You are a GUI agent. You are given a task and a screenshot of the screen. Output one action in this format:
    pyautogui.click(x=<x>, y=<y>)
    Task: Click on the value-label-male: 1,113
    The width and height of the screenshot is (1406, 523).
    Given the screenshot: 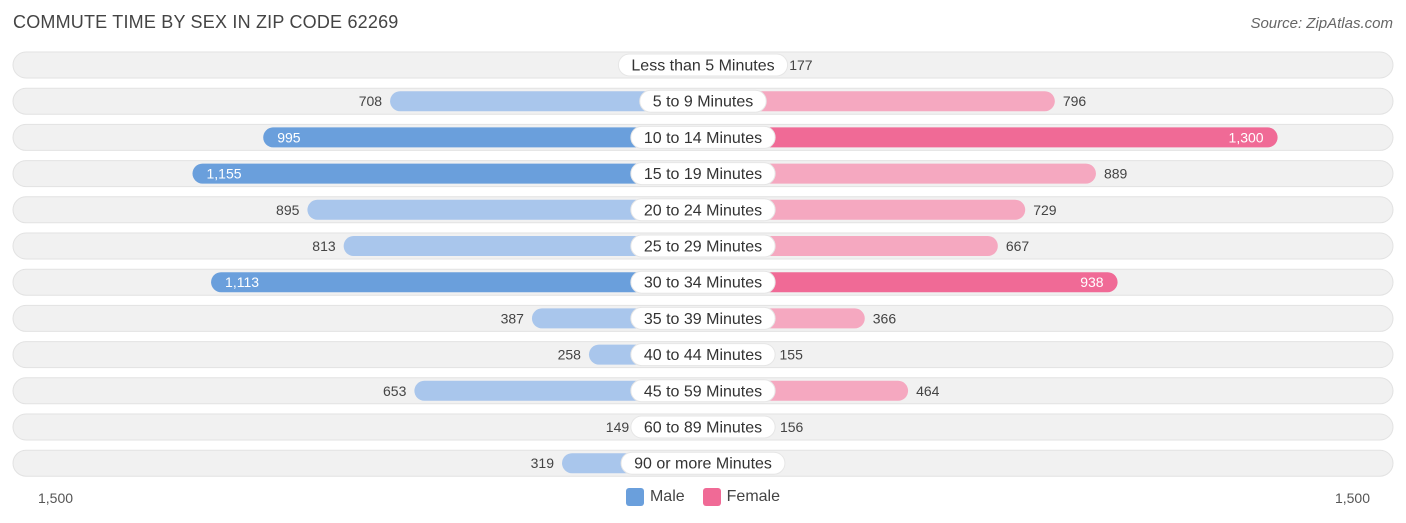 What is the action you would take?
    pyautogui.click(x=242, y=282)
    